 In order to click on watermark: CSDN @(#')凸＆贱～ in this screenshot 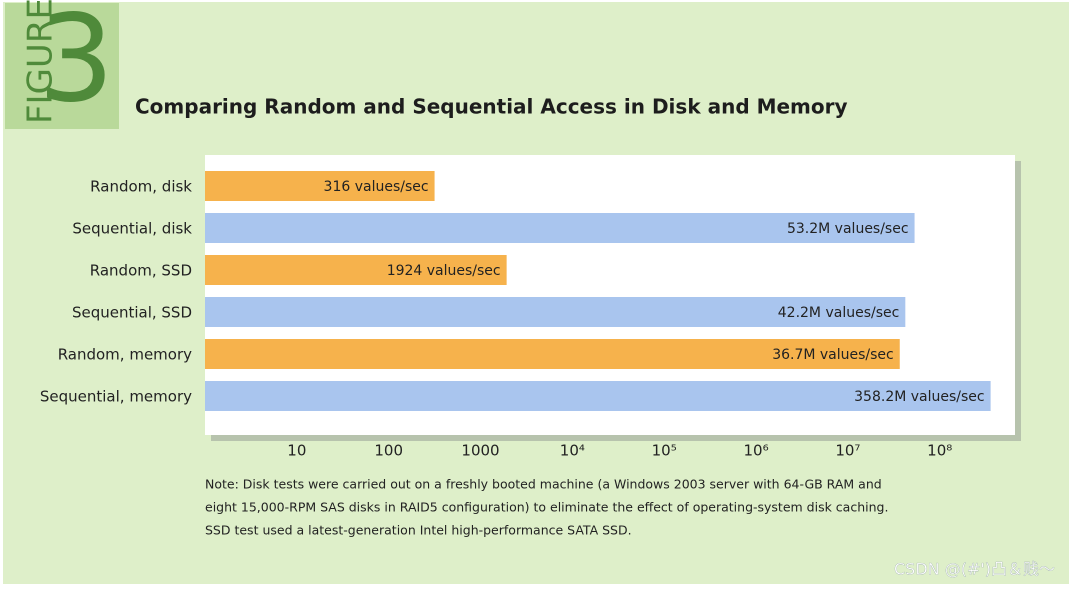, I will do `click(974, 569)`.